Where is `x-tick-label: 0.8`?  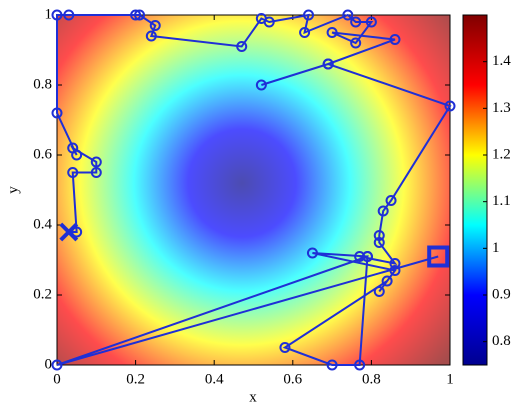
x-tick-label: 0.8 is located at coordinates (371, 379).